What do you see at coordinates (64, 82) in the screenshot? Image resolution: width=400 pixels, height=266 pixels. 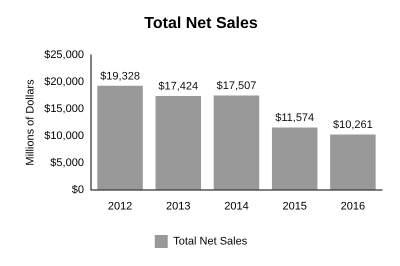 I see `y-tick-label: $20,000` at bounding box center [64, 82].